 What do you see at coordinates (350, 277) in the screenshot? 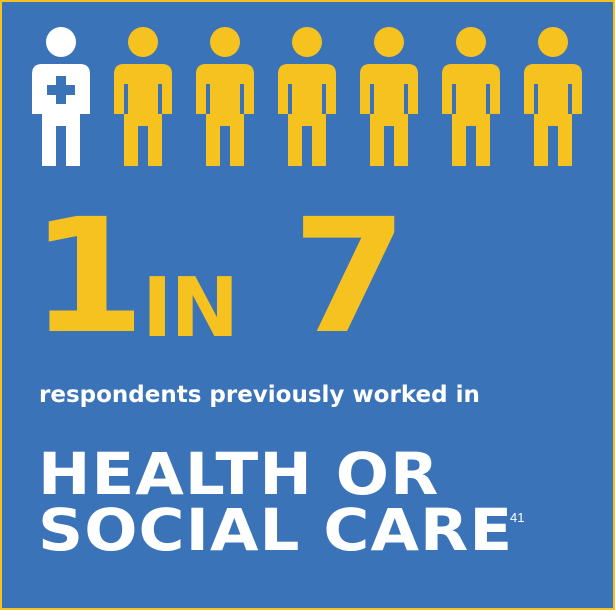
I see `ratio-denominator: 7` at bounding box center [350, 277].